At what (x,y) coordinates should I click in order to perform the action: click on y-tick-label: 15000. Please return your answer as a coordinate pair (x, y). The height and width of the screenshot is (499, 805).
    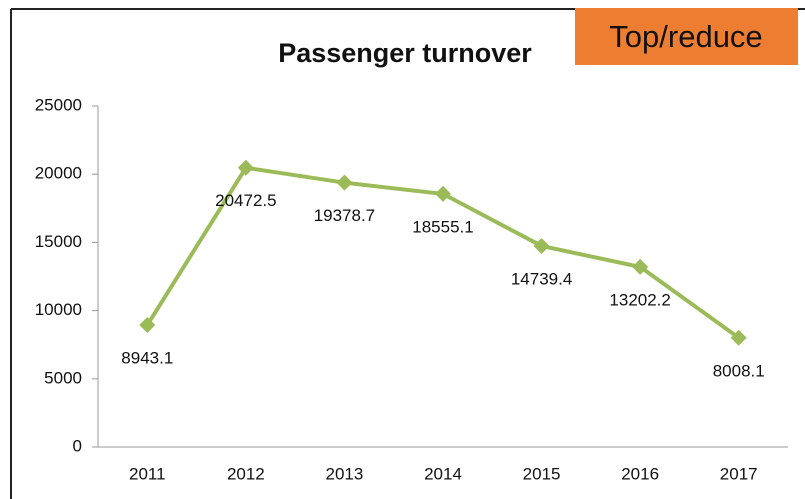
    Looking at the image, I should click on (58, 241).